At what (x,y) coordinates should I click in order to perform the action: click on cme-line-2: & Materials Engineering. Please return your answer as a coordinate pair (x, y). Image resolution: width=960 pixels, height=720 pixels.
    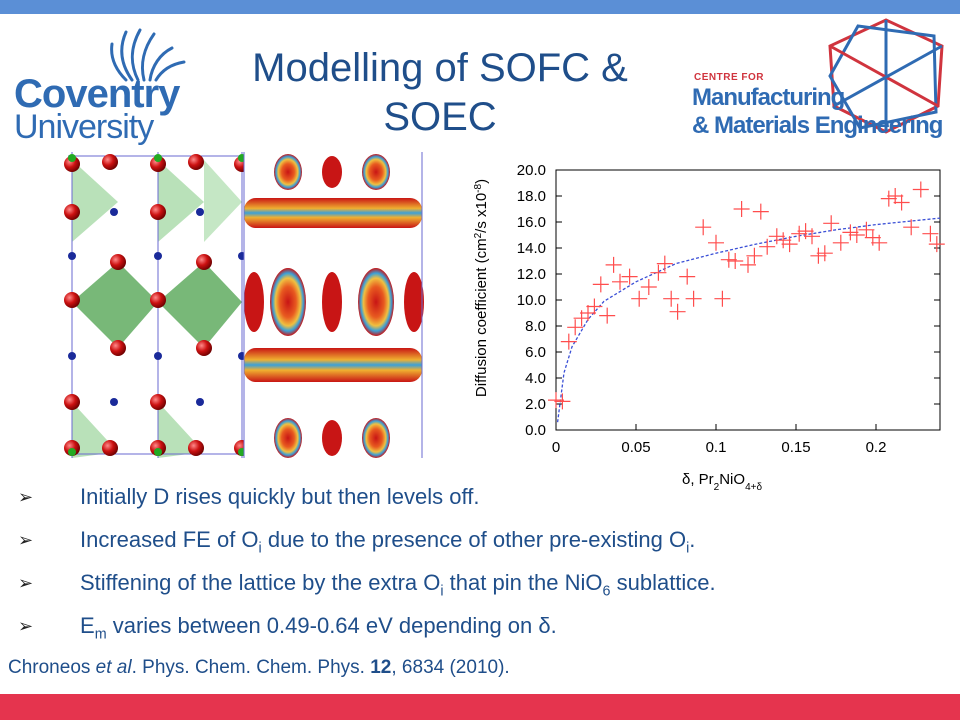
    Looking at the image, I should click on (817, 125).